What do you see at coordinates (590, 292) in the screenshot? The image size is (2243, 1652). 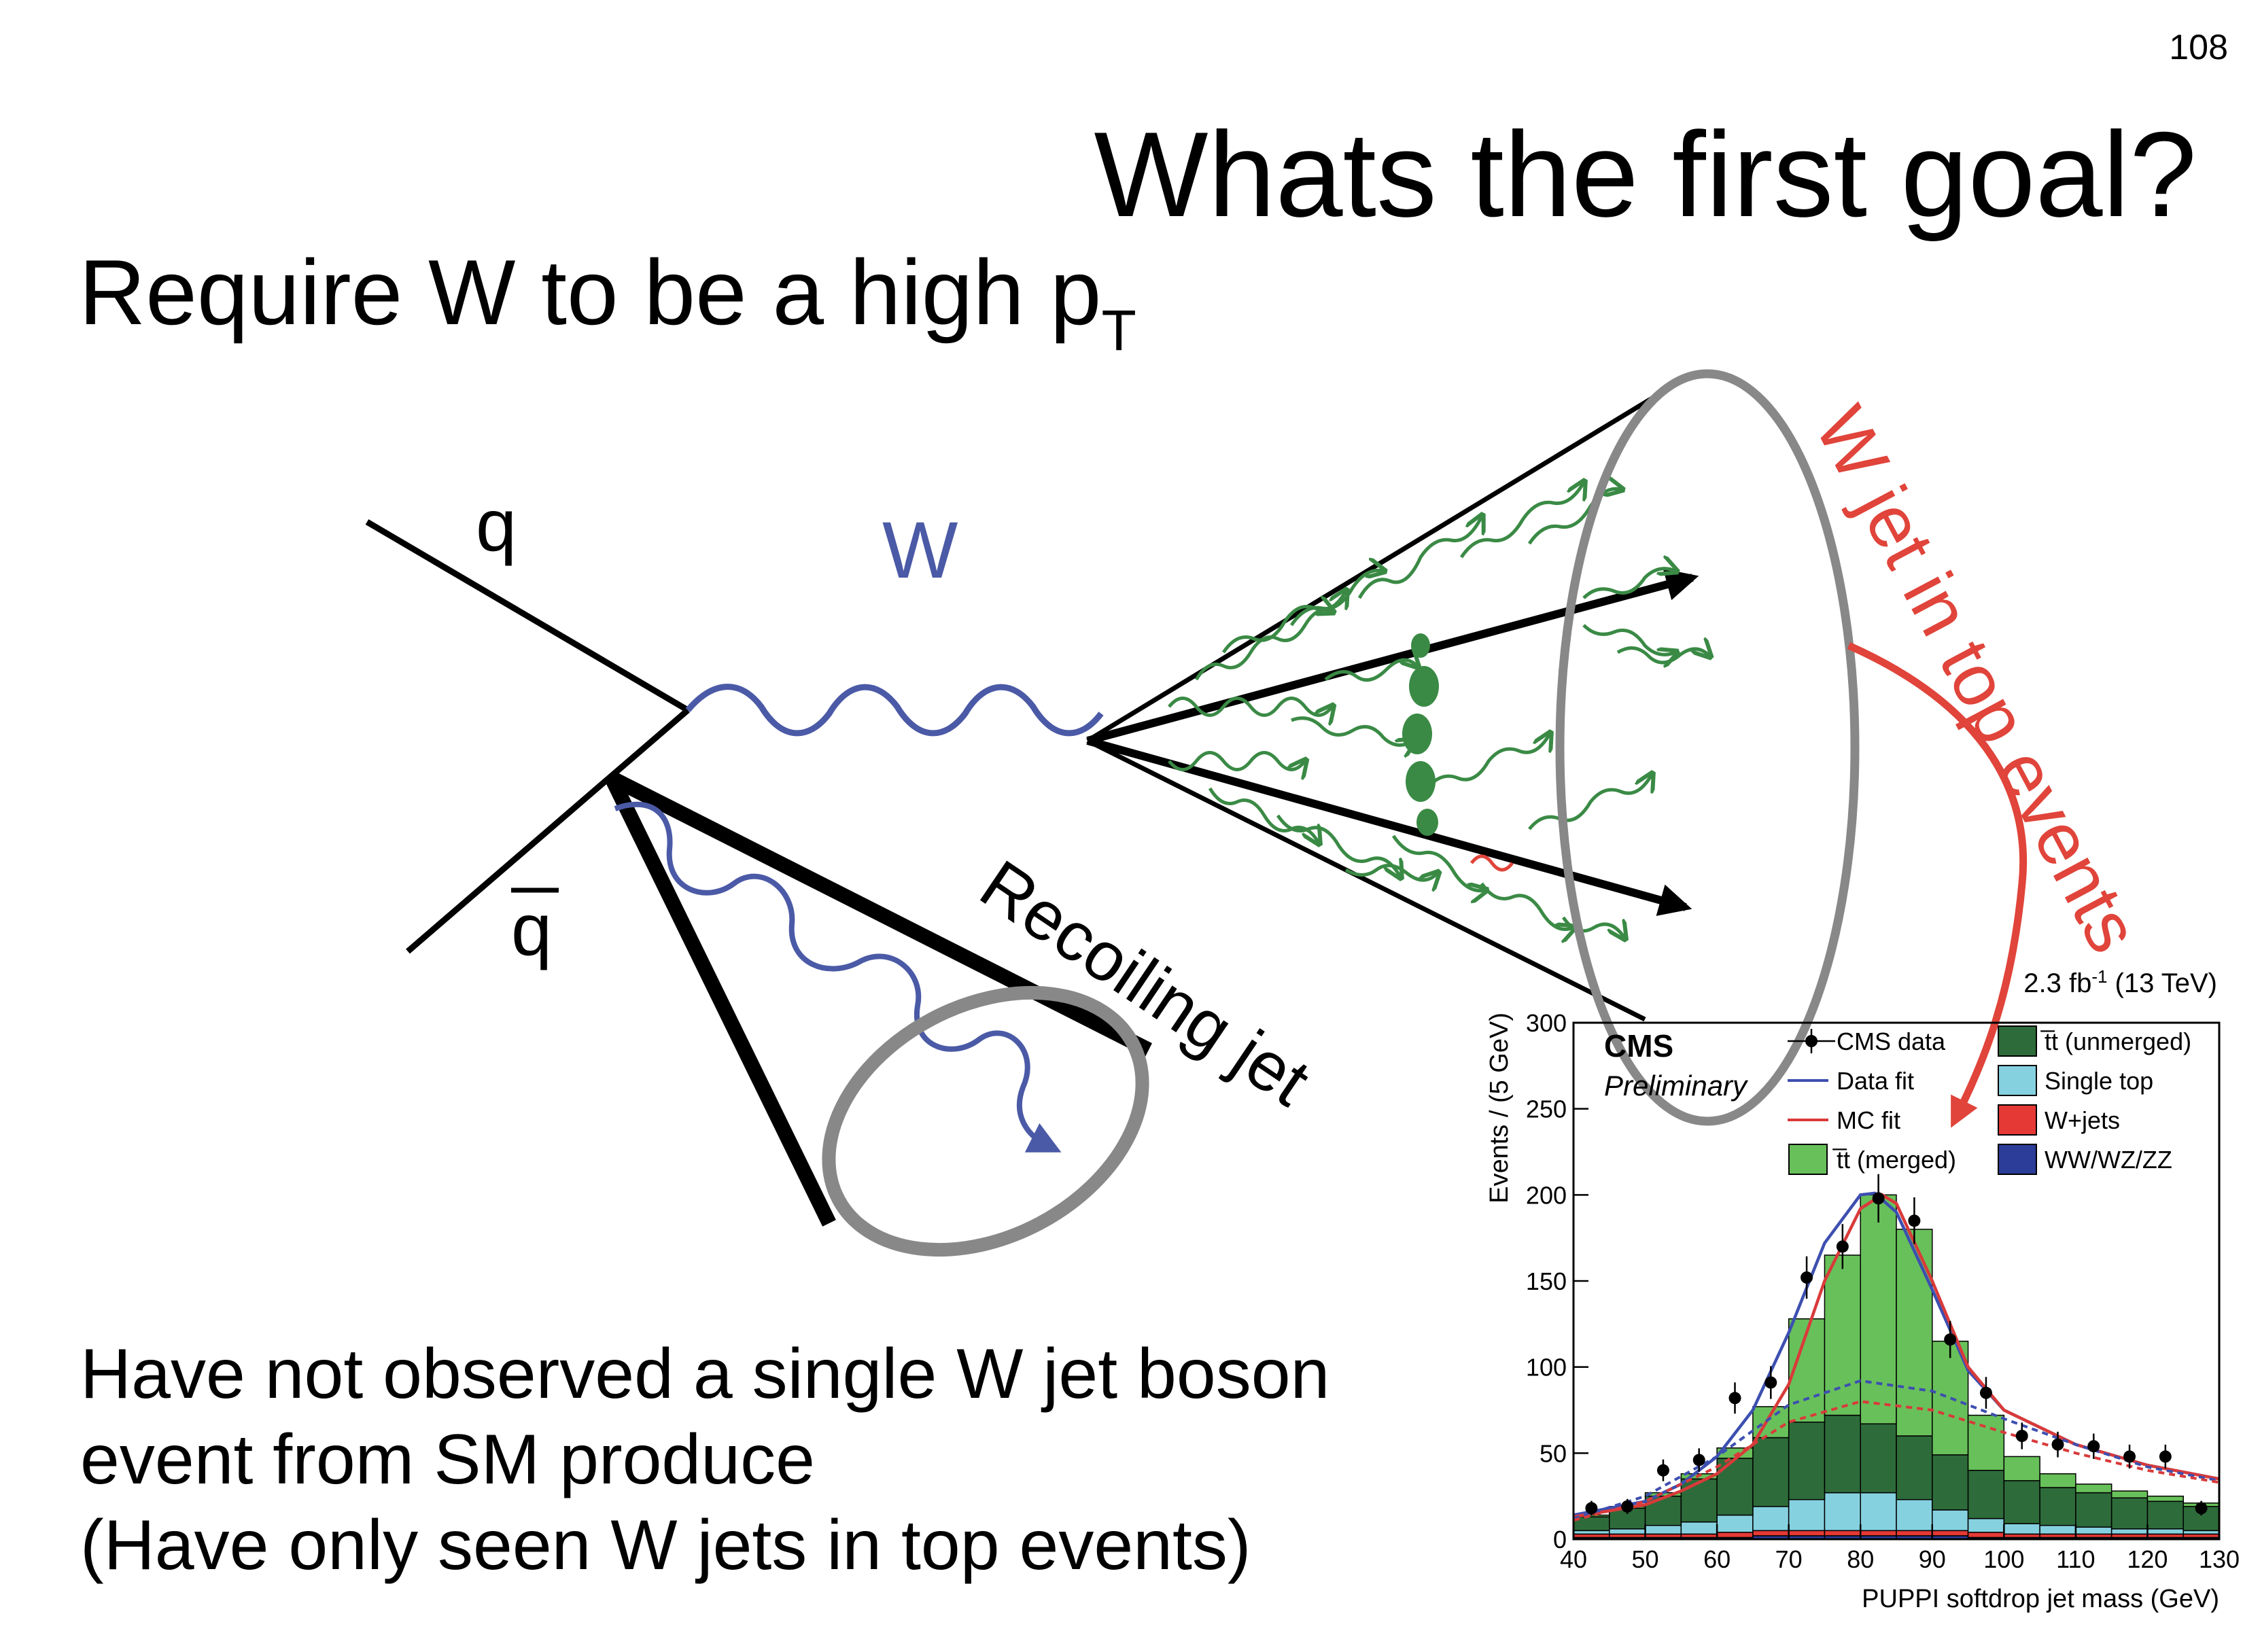 I see `subtitle-text: Require W to be a high p` at bounding box center [590, 292].